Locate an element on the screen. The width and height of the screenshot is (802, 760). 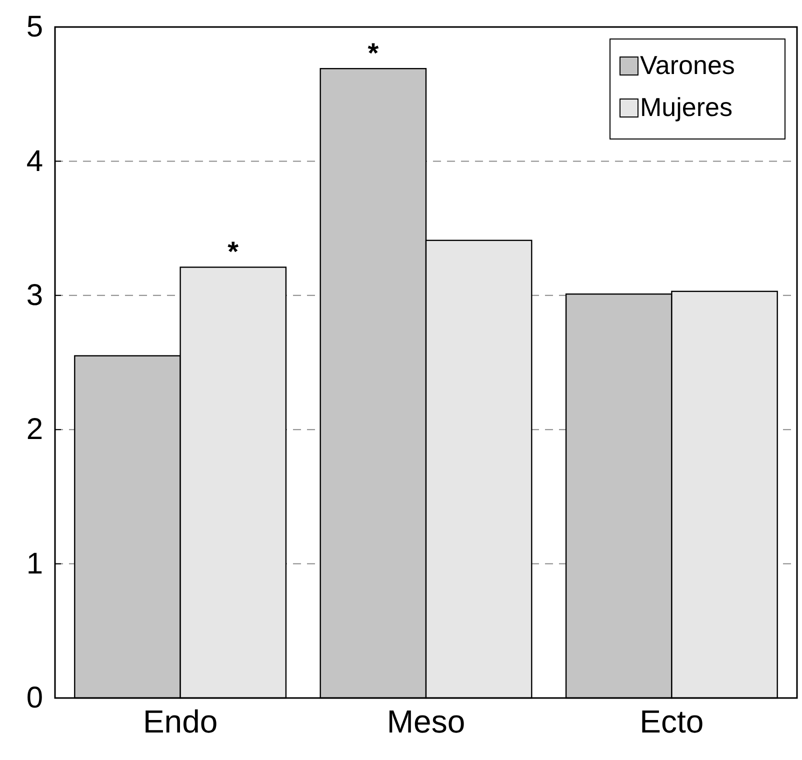
legend-label: Varones is located at coordinates (687, 65).